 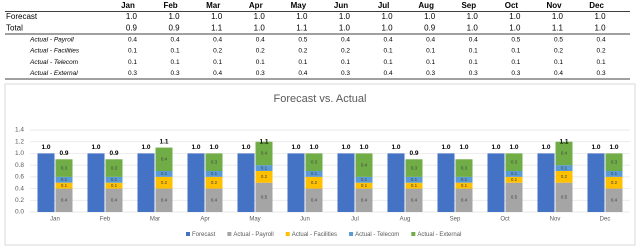 What do you see at coordinates (515, 39) in the screenshot?
I see `cell: 0.5` at bounding box center [515, 39].